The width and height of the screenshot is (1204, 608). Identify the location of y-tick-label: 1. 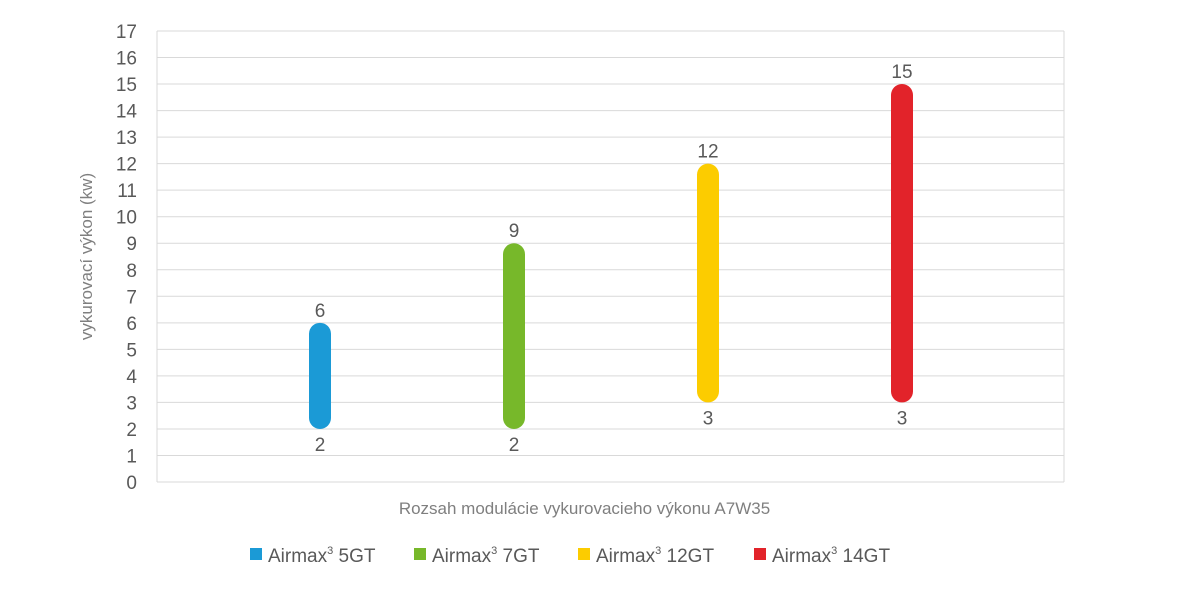
(131, 456).